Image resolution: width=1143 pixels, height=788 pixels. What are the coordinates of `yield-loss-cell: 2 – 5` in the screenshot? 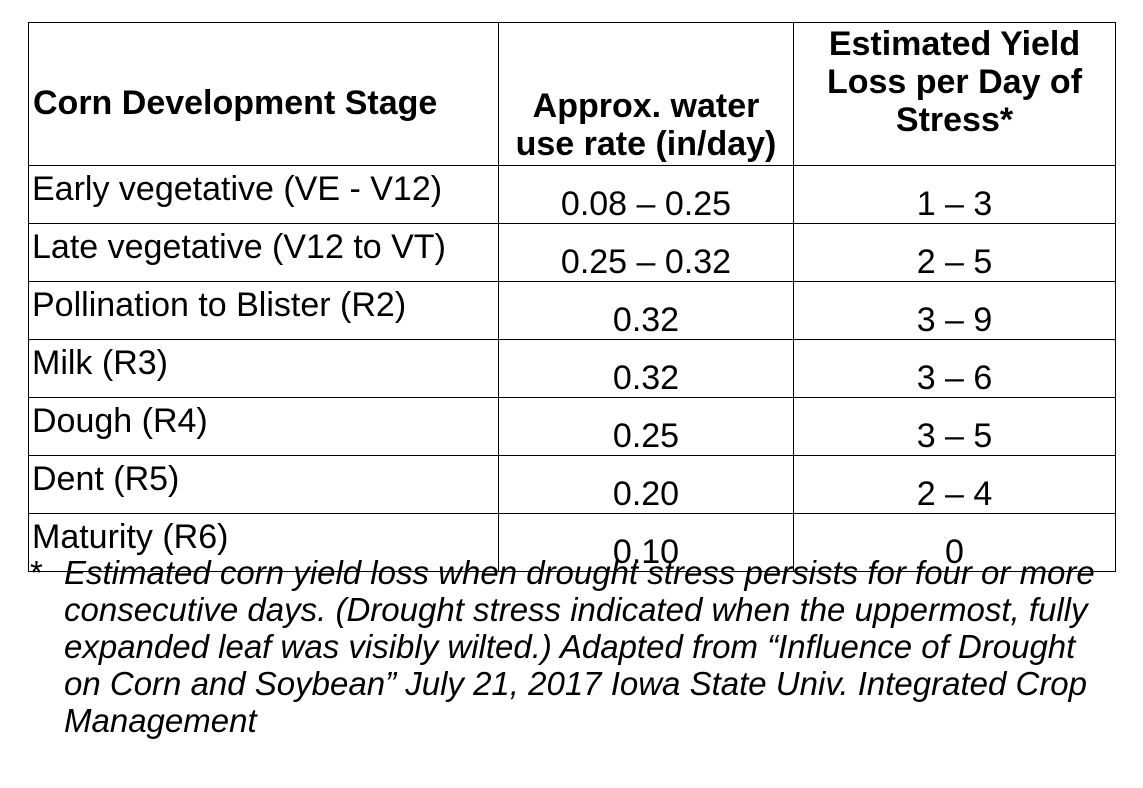 It's located at (954, 252).